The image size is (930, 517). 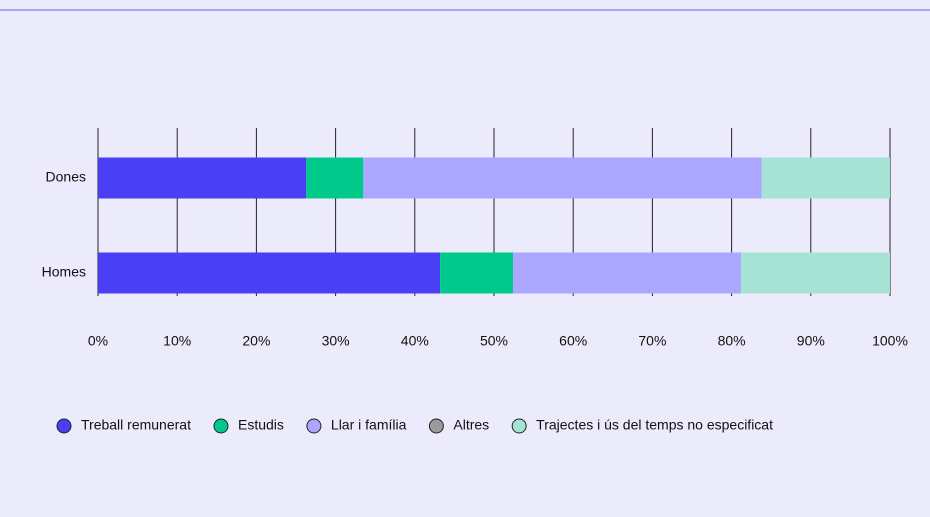 What do you see at coordinates (654, 425) in the screenshot?
I see `legend-label: Trajectes i ús del temps no especificat` at bounding box center [654, 425].